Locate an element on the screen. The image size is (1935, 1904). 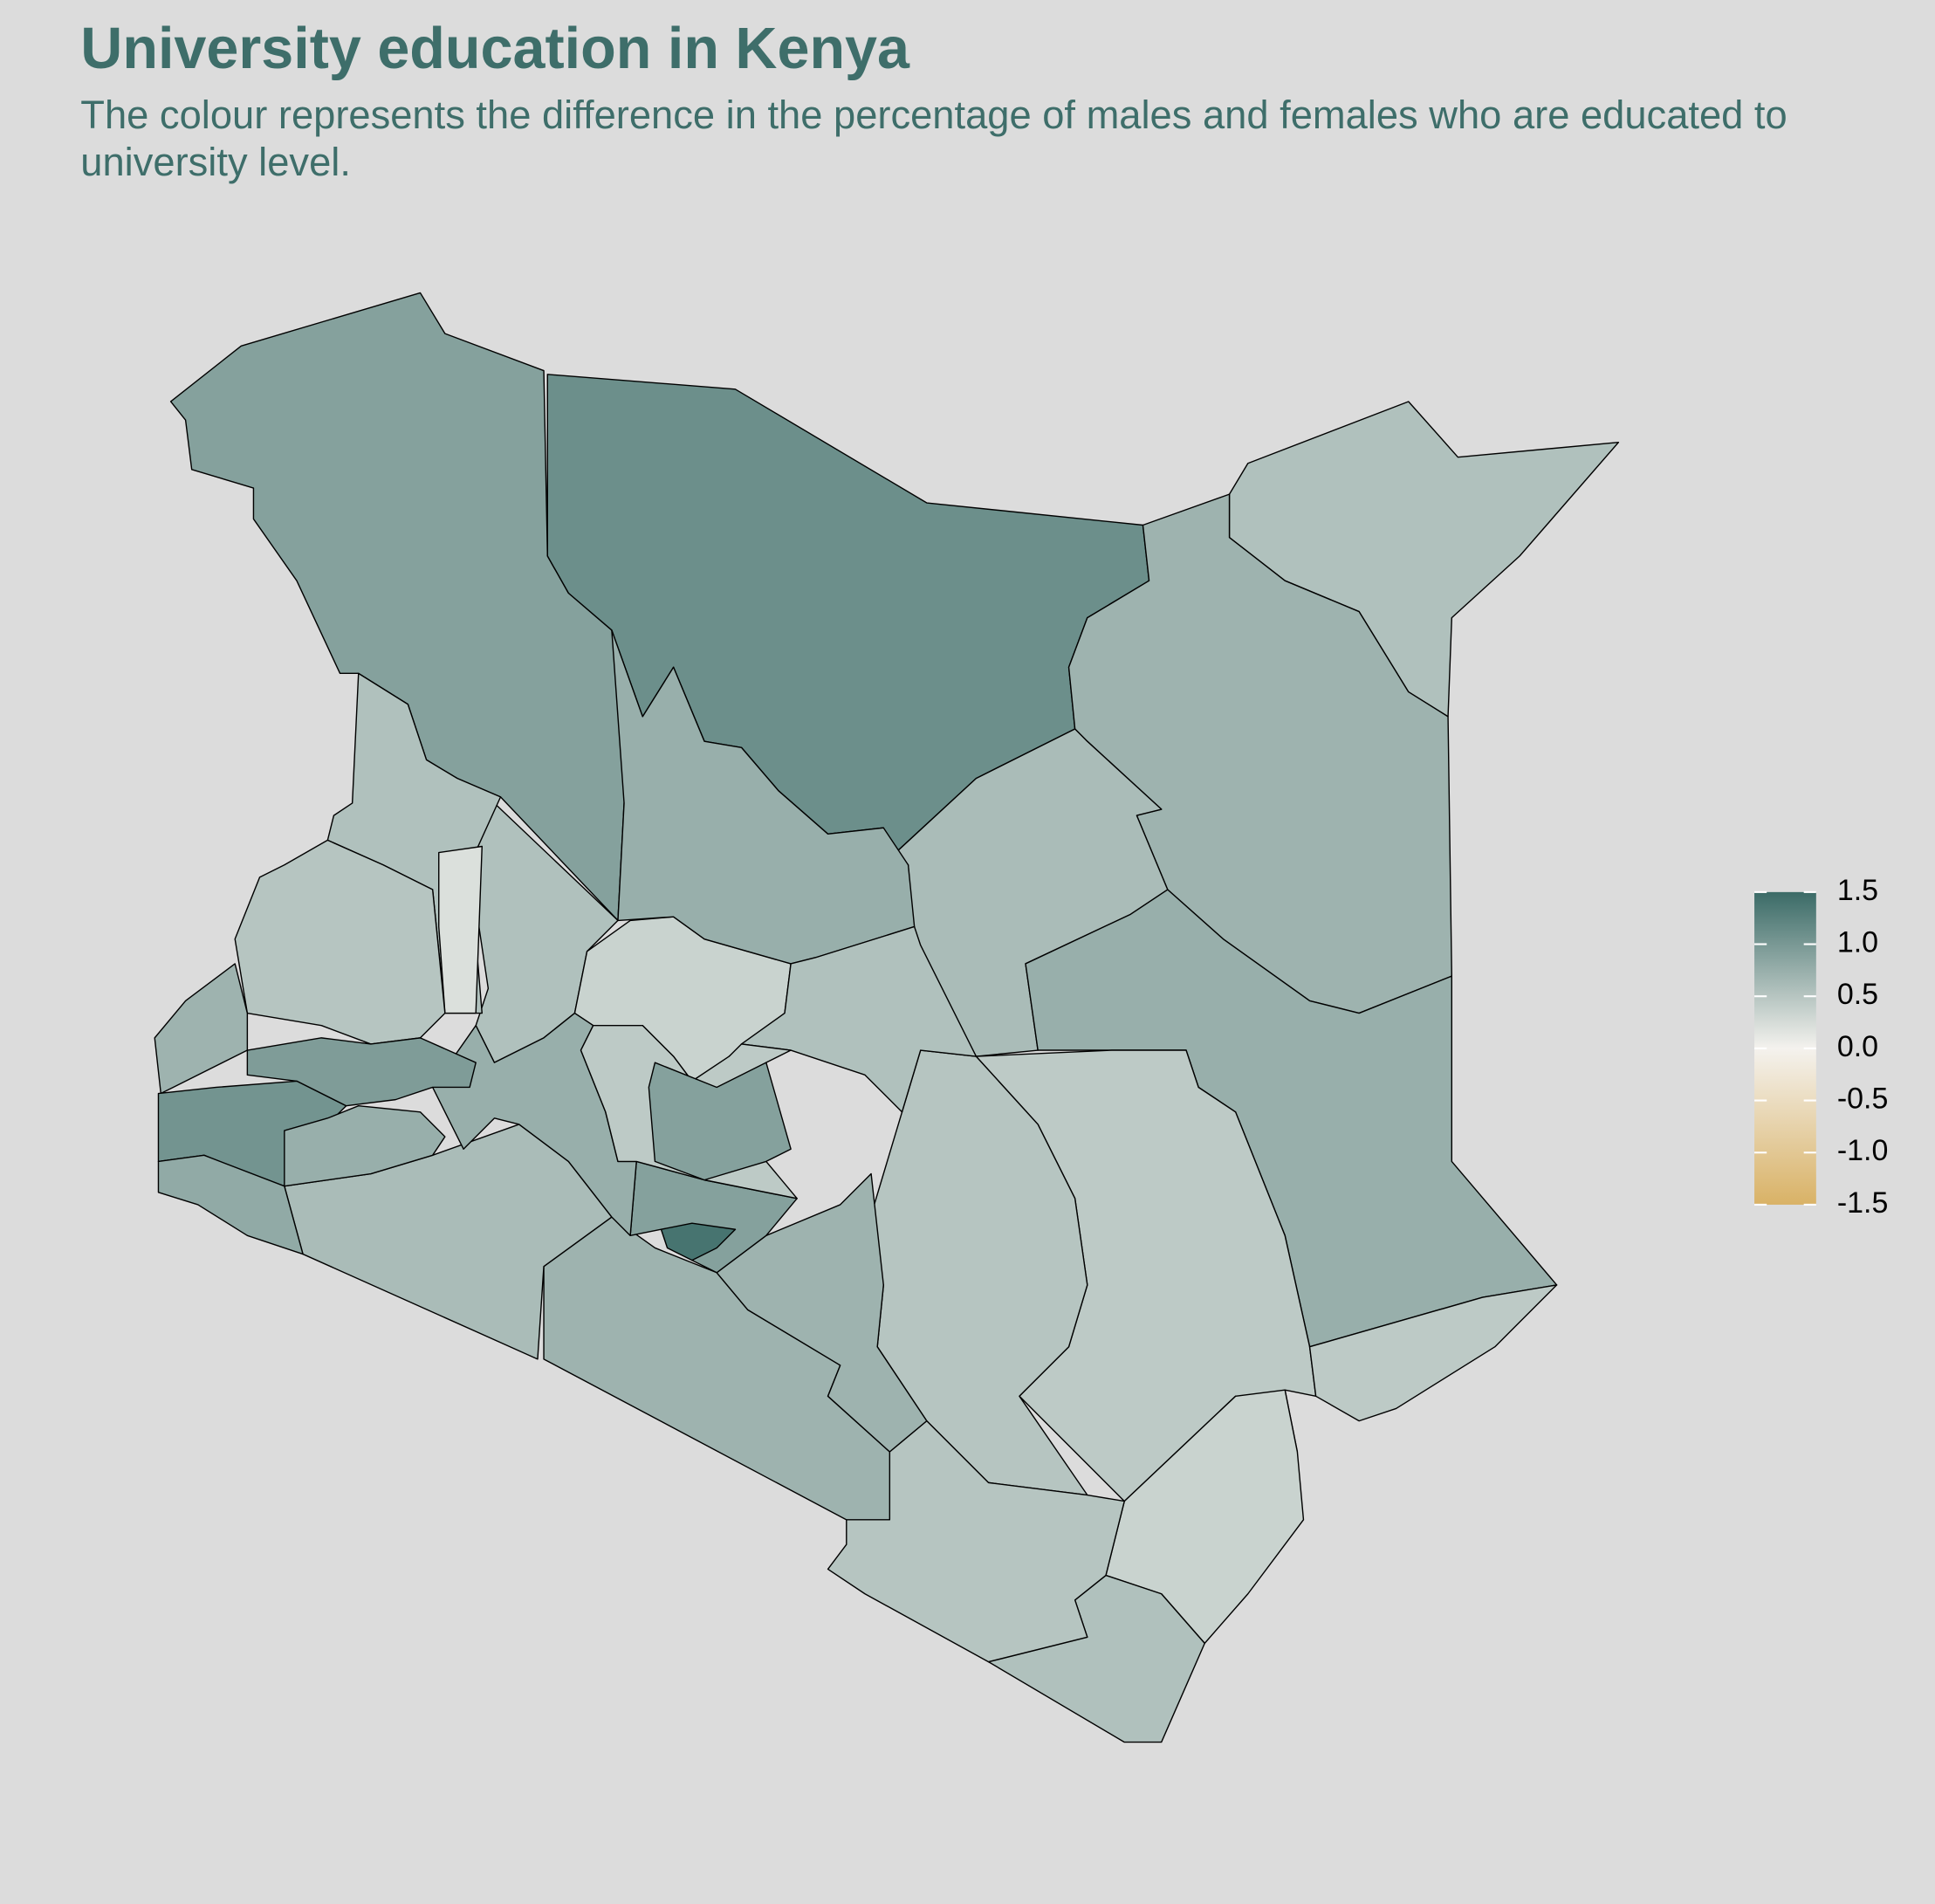
legend-tick-label: 0.5 is located at coordinates (1857, 994).